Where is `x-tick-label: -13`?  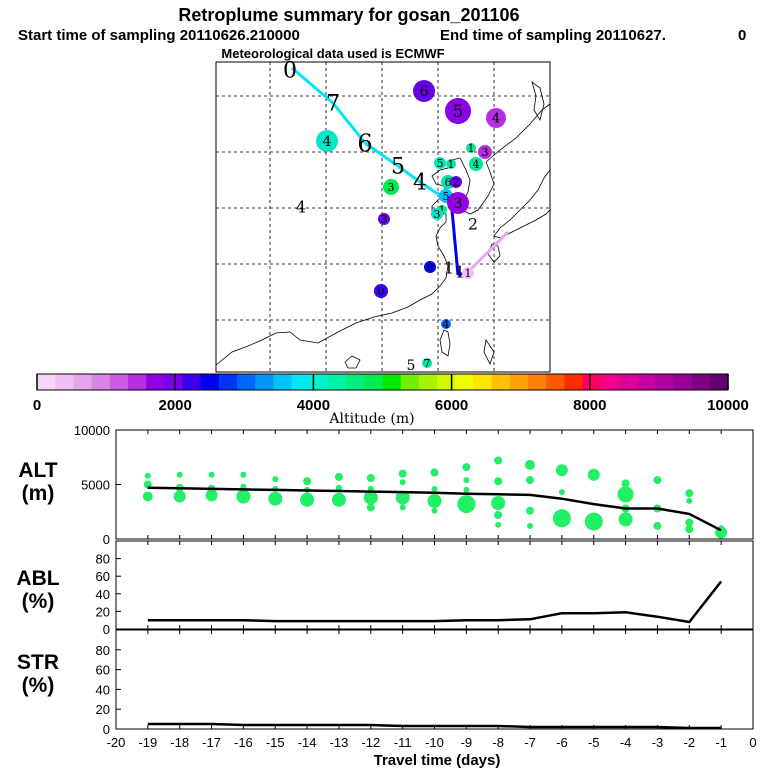 x-tick-label: -13 is located at coordinates (339, 742).